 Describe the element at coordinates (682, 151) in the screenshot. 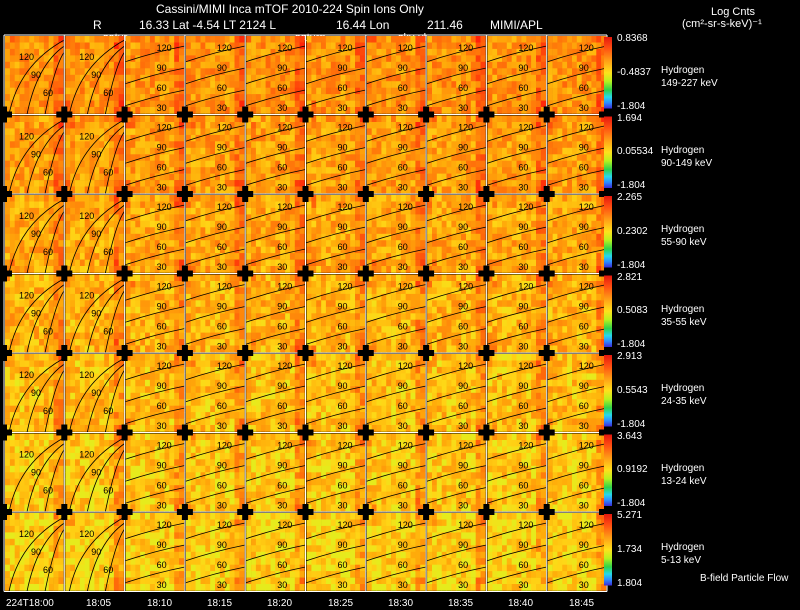

I see `species-label: Hydrogen` at that location.